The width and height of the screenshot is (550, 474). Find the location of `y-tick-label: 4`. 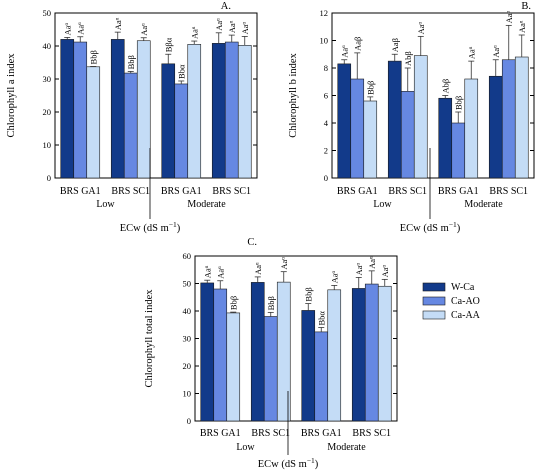

y-tick-label: 4 is located at coordinates (326, 123).